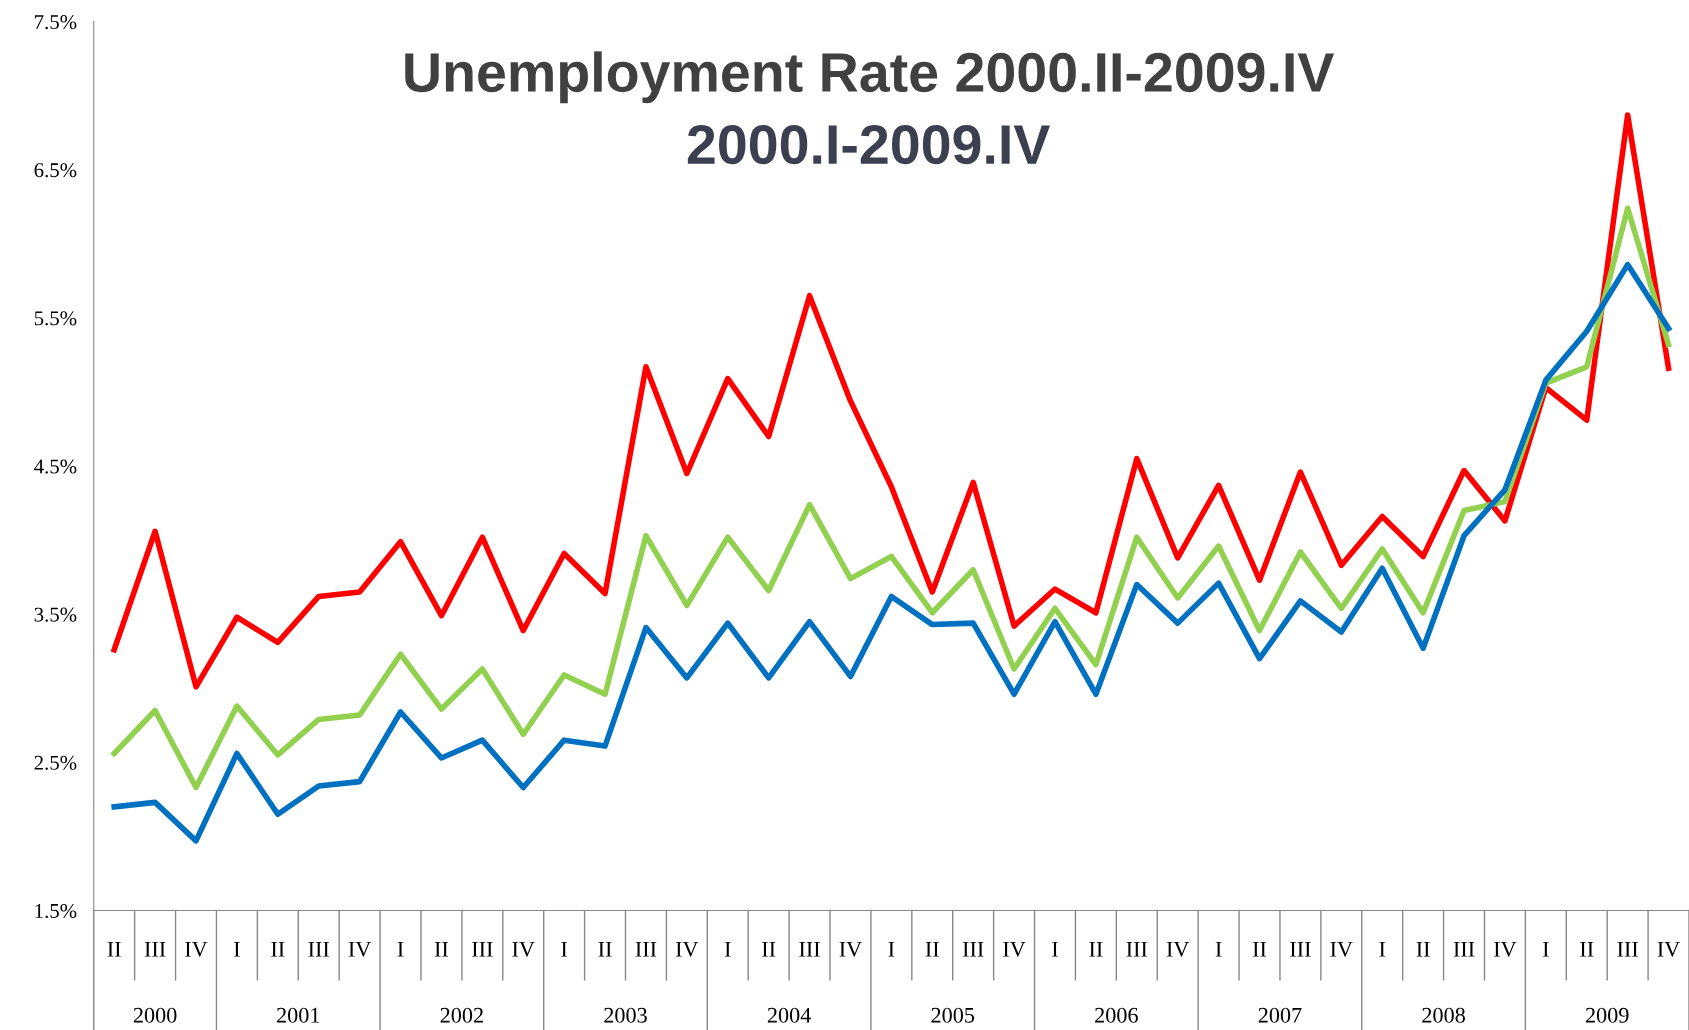 The image size is (1689, 1030). What do you see at coordinates (869, 144) in the screenshot?
I see `text: 2000.I-2009.IV` at bounding box center [869, 144].